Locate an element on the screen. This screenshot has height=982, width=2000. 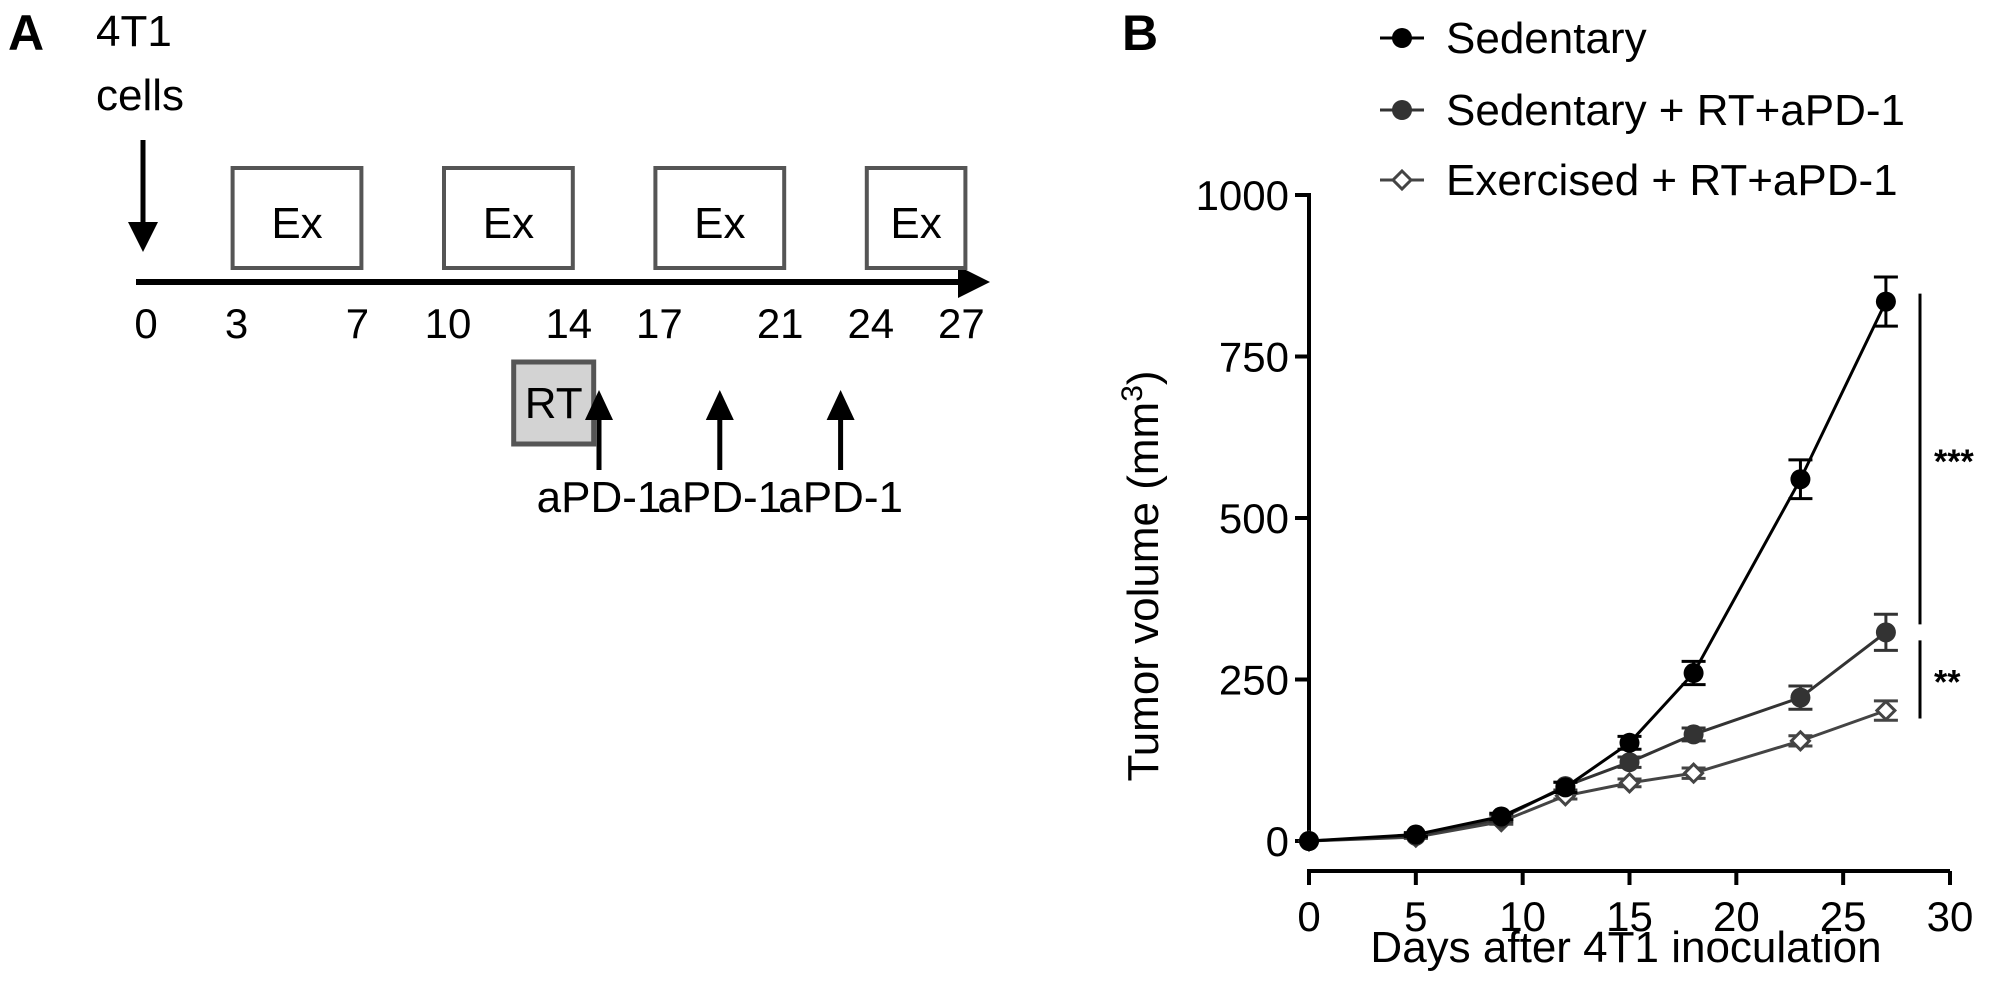
timeline-tick-label: 7 is located at coordinates (357, 323).